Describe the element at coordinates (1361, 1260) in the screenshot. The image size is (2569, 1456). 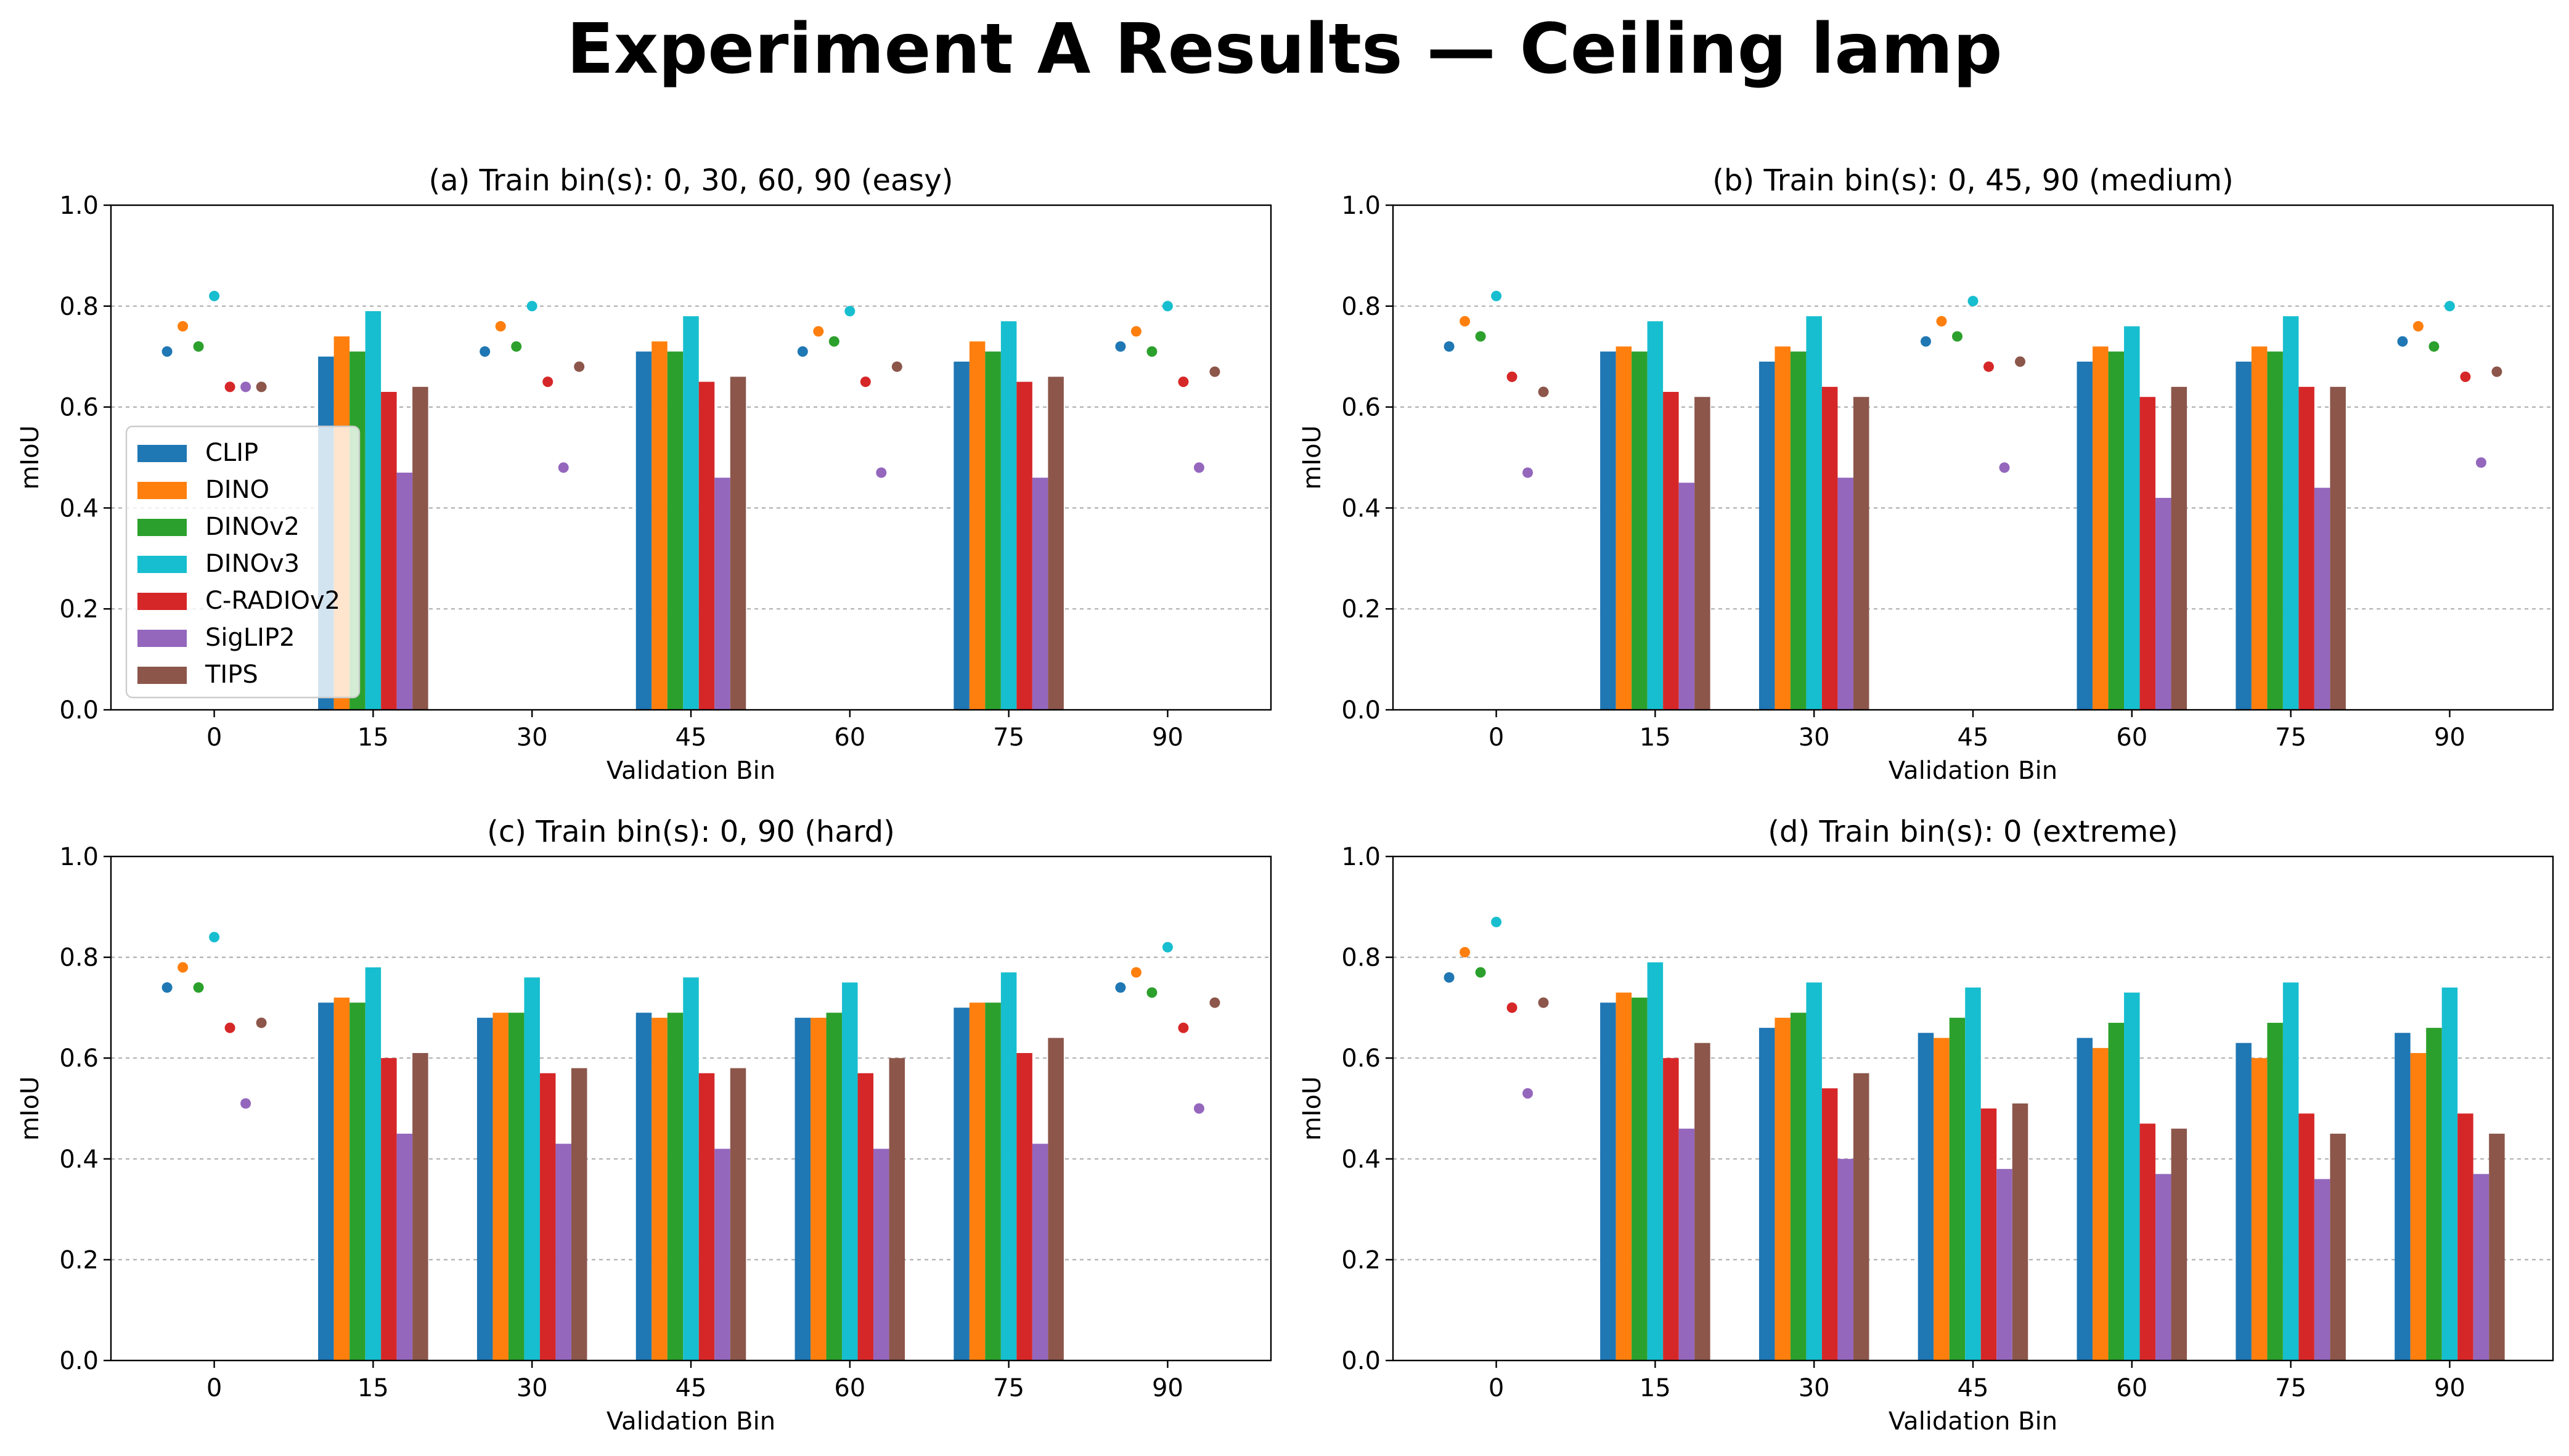
I see `y-tick-label: 0.2` at that location.